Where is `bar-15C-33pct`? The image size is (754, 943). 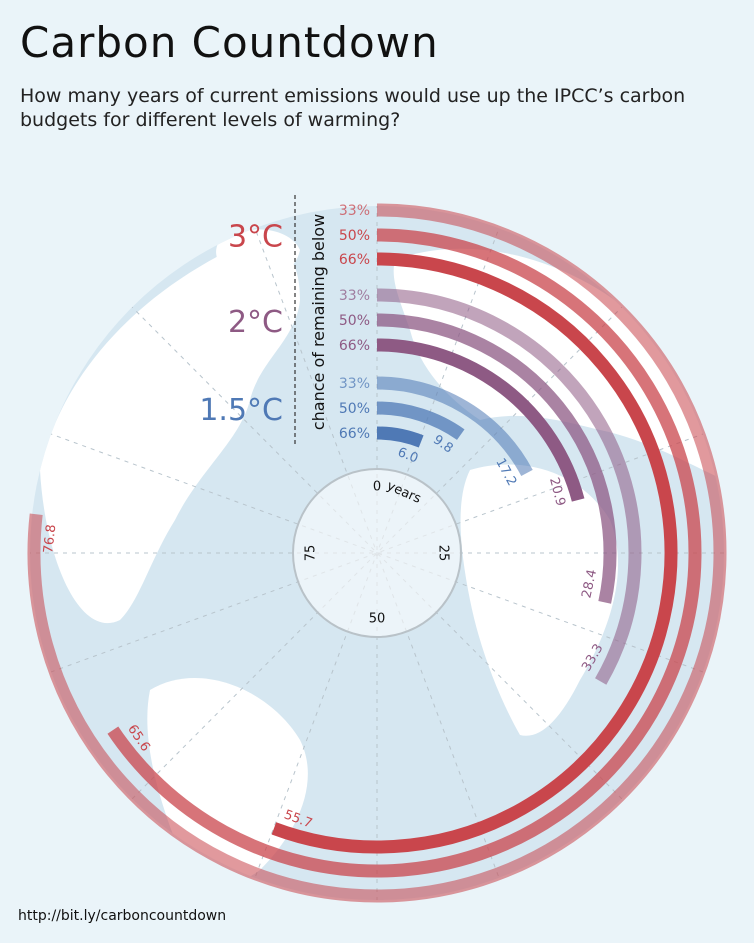 bar-15C-33pct is located at coordinates (454, 426).